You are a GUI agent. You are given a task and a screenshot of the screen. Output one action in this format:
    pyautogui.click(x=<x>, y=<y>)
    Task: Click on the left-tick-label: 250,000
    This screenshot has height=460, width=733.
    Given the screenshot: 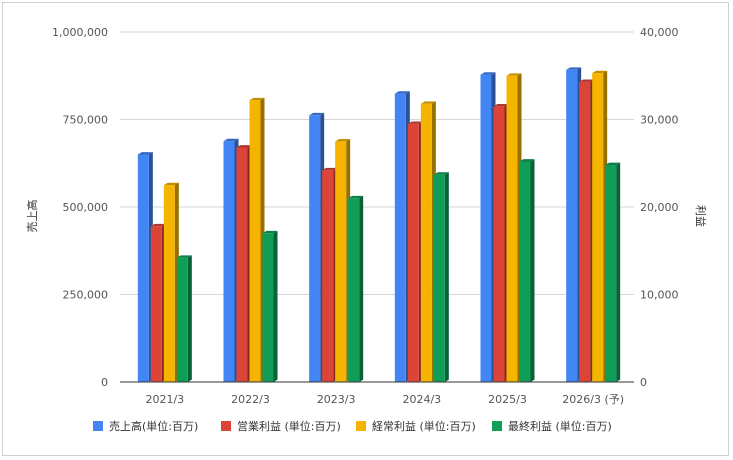 What is the action you would take?
    pyautogui.click(x=86, y=295)
    